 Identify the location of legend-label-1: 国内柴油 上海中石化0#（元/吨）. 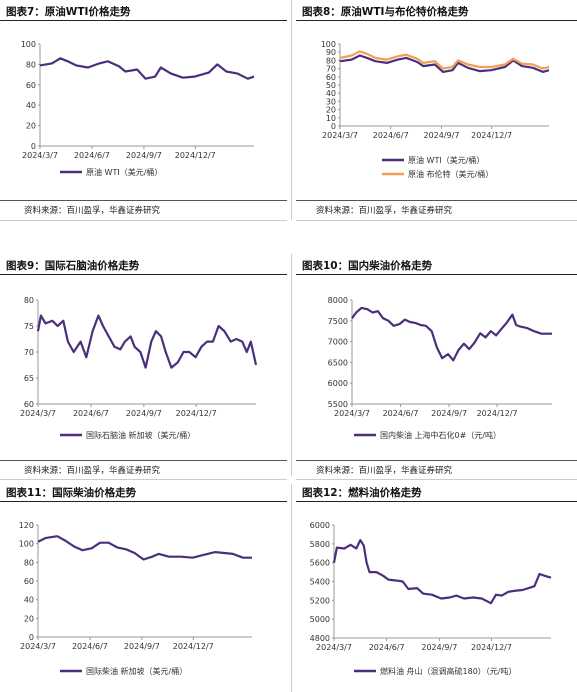
(440, 435).